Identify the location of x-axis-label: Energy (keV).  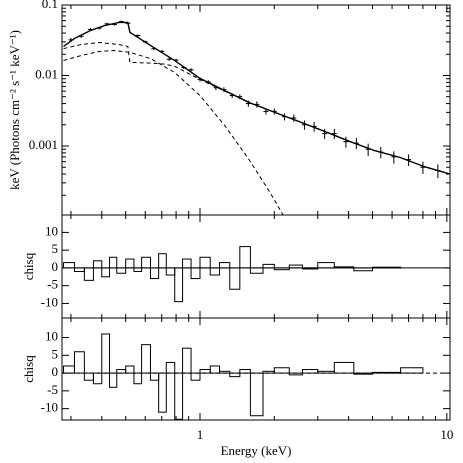
(256, 450).